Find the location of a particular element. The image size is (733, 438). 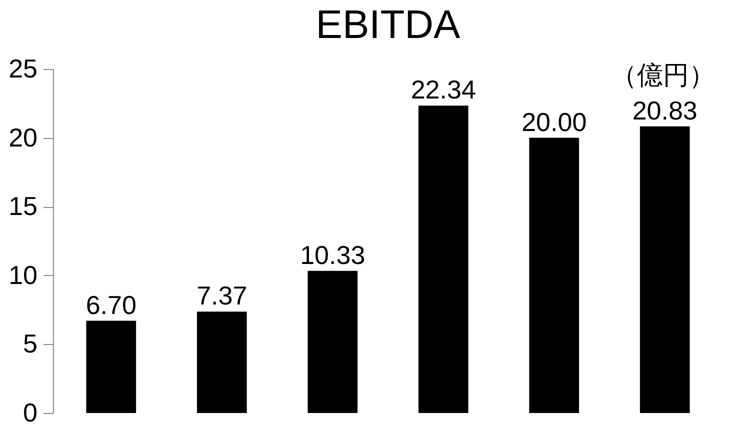

data-label: 22.34 is located at coordinates (443, 89).